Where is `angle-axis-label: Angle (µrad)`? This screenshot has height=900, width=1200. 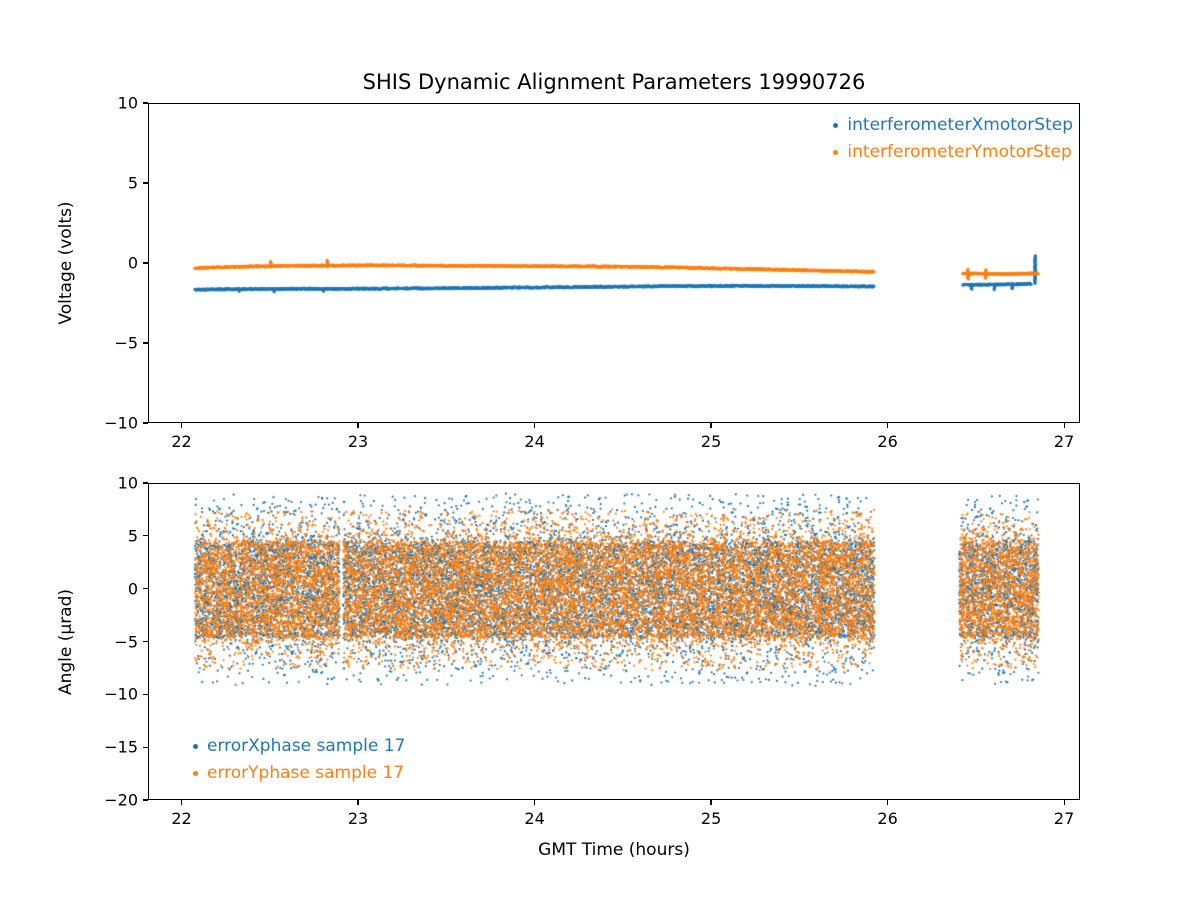
angle-axis-label: Angle (µrad) is located at coordinates (66, 642).